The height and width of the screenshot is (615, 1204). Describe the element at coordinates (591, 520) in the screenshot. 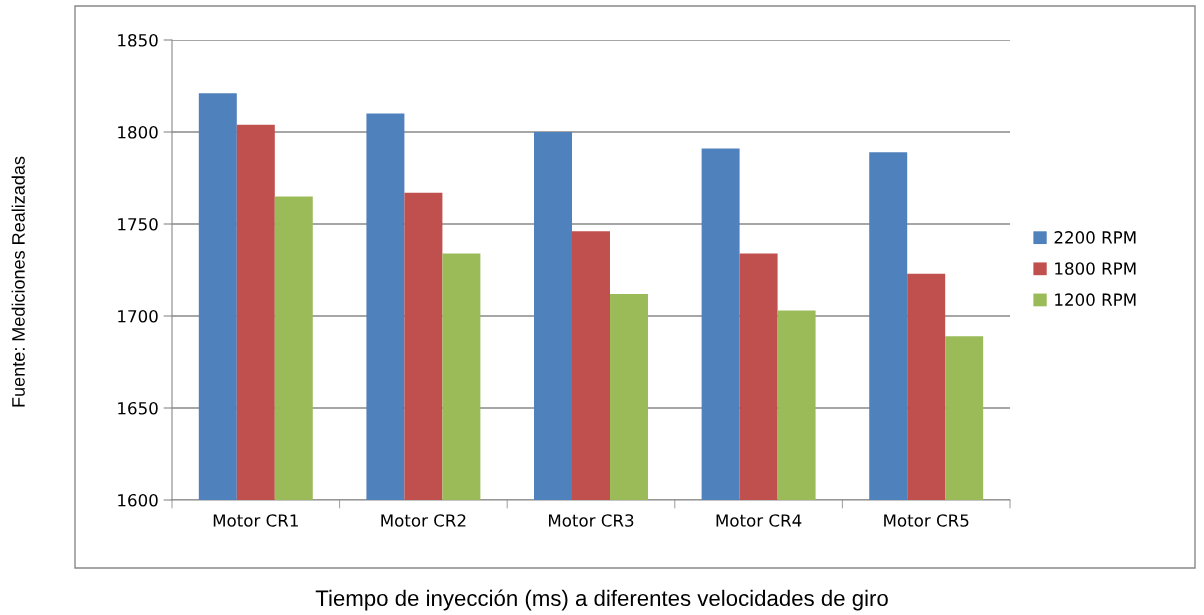

I see `x-tick-label: Motor CR3` at that location.